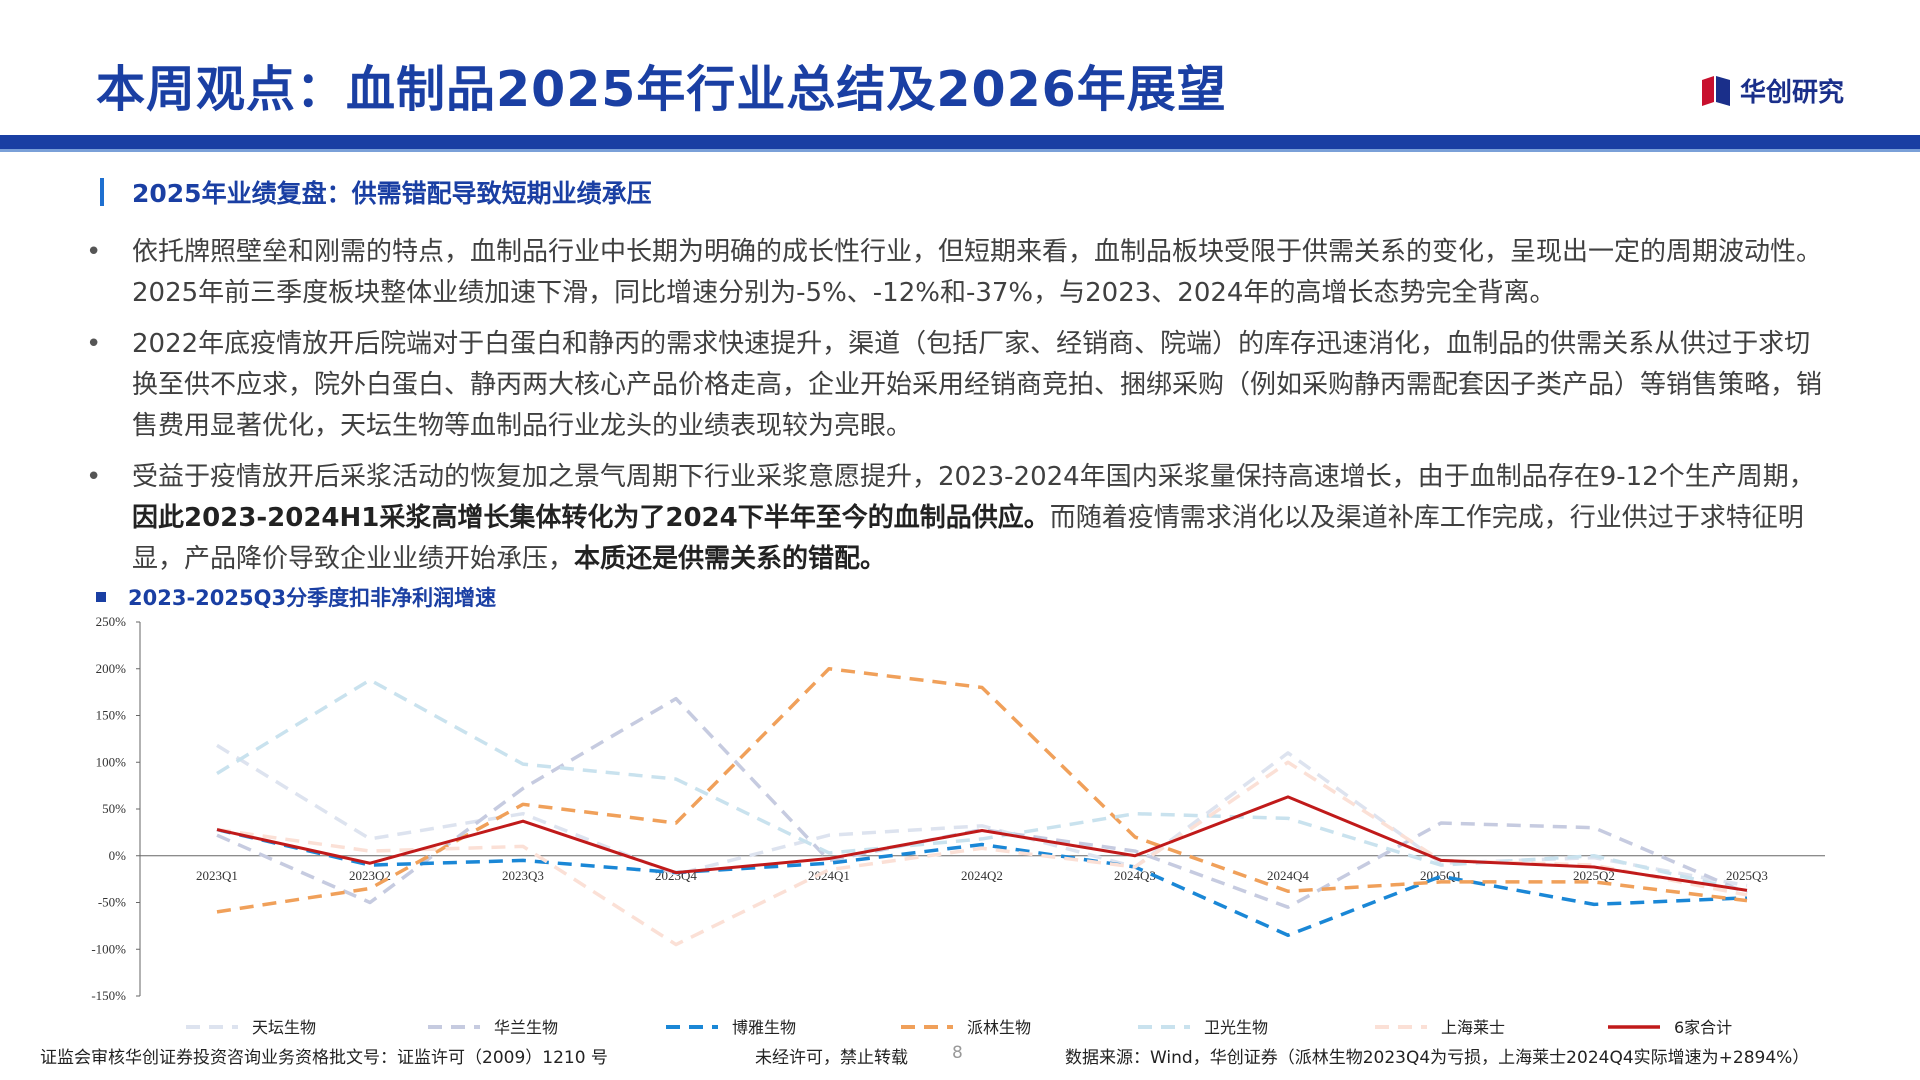  Describe the element at coordinates (960, 150) in the screenshot. I see `header-divider-thin` at that location.